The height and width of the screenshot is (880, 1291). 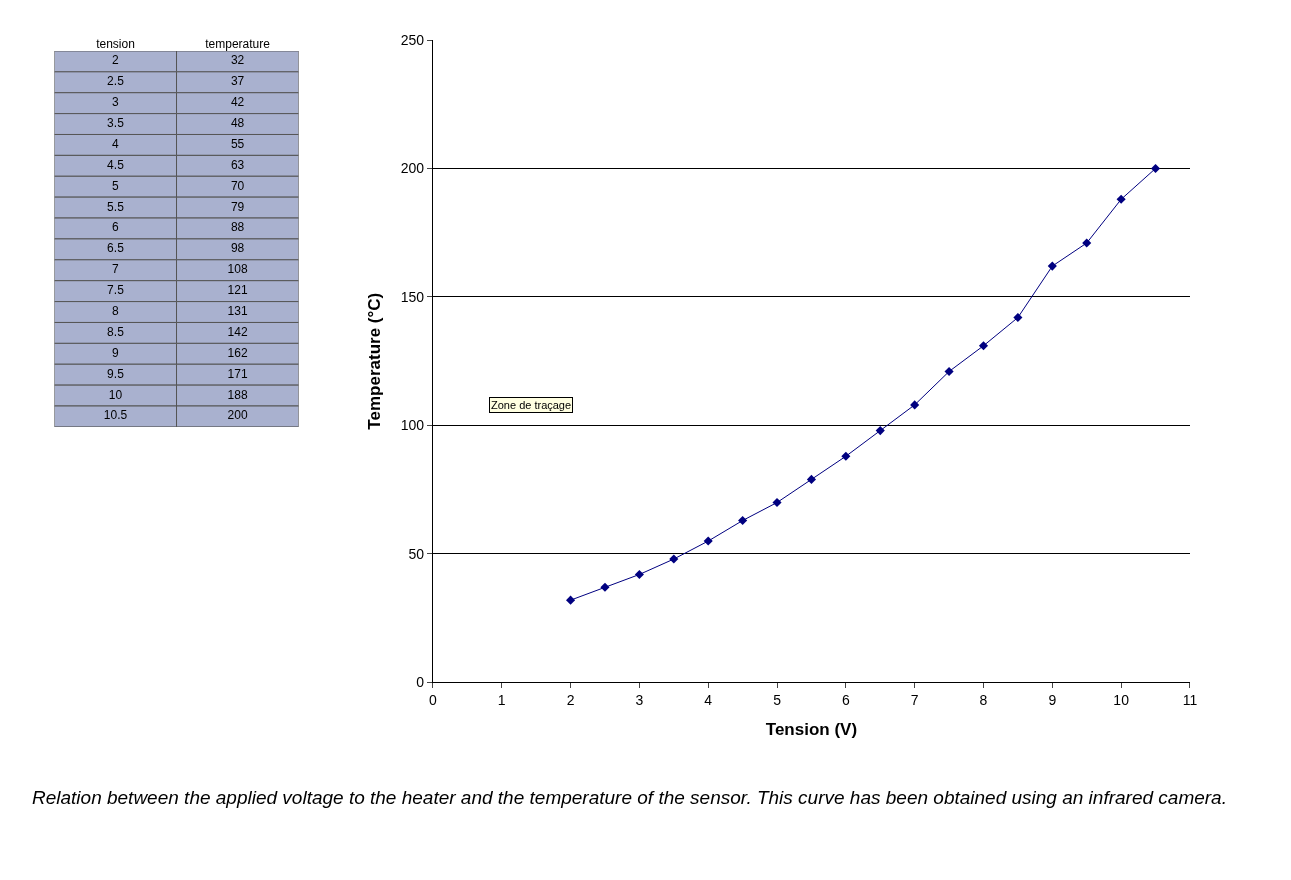 I want to click on data-label: 2, so click(x=116, y=60).